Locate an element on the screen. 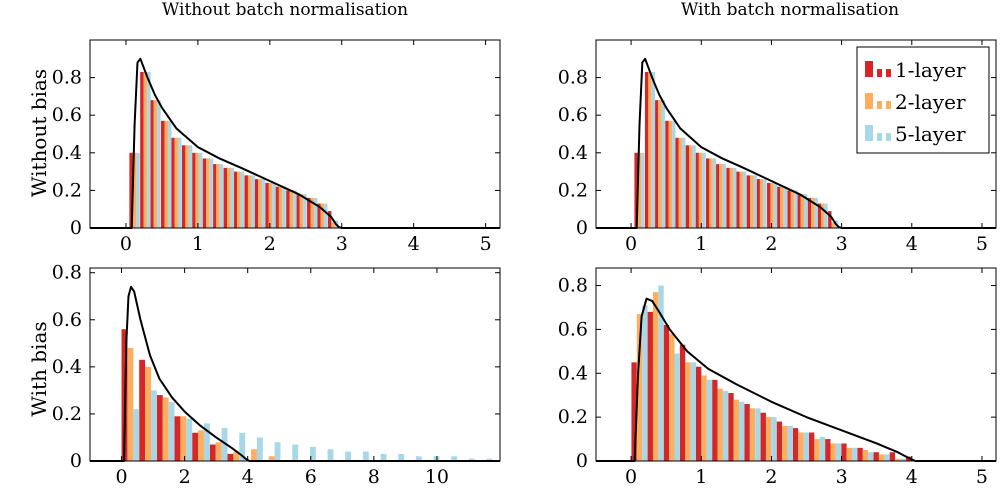 This screenshot has width=1001, height=495. x-tick-label: 6 is located at coordinates (311, 477).